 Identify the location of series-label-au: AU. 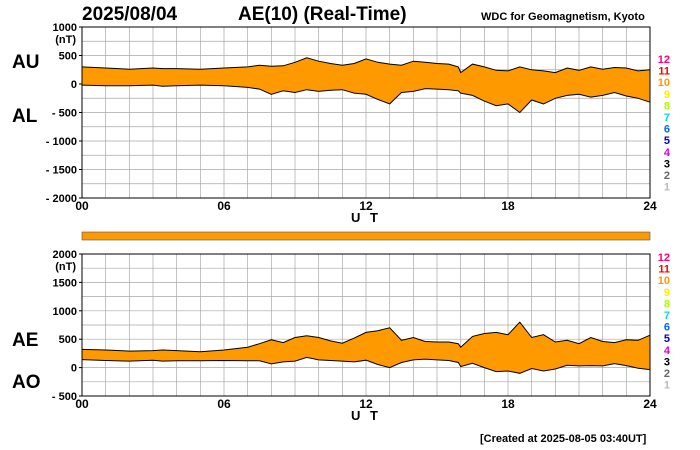
(25, 62).